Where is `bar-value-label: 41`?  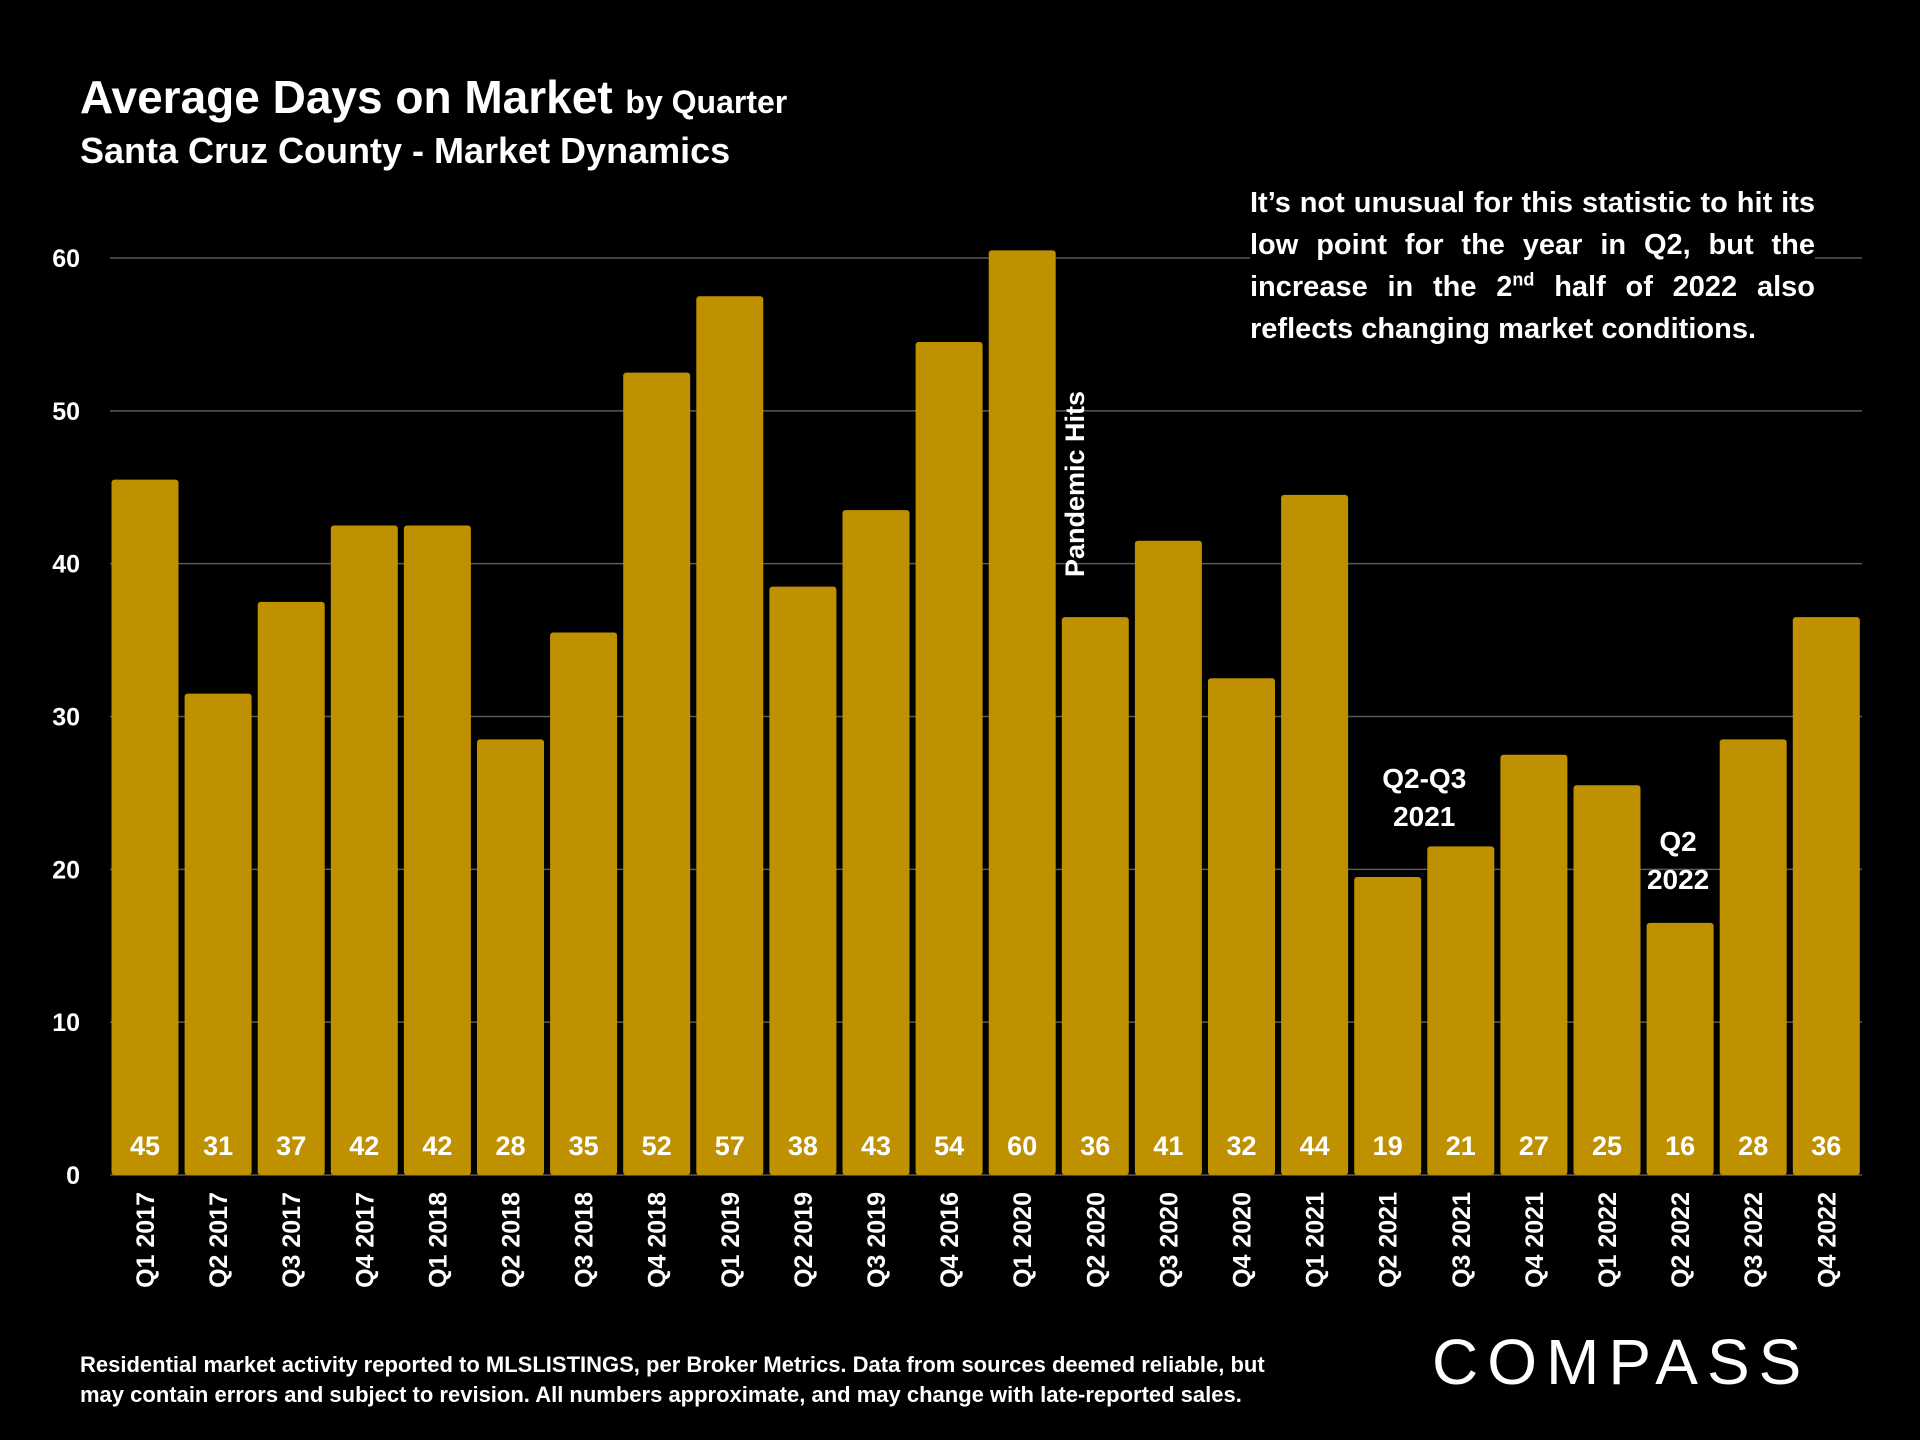
bar-value-label: 41 is located at coordinates (1168, 1146).